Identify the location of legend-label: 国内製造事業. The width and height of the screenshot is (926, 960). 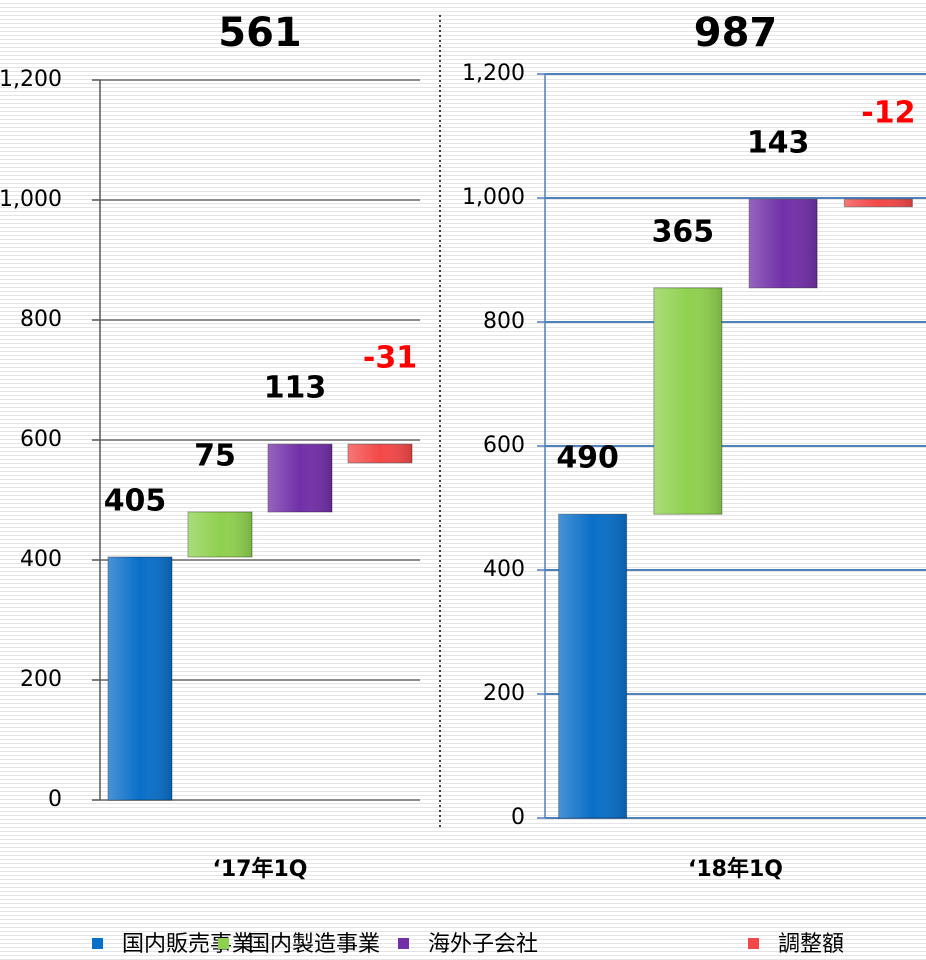
(314, 944).